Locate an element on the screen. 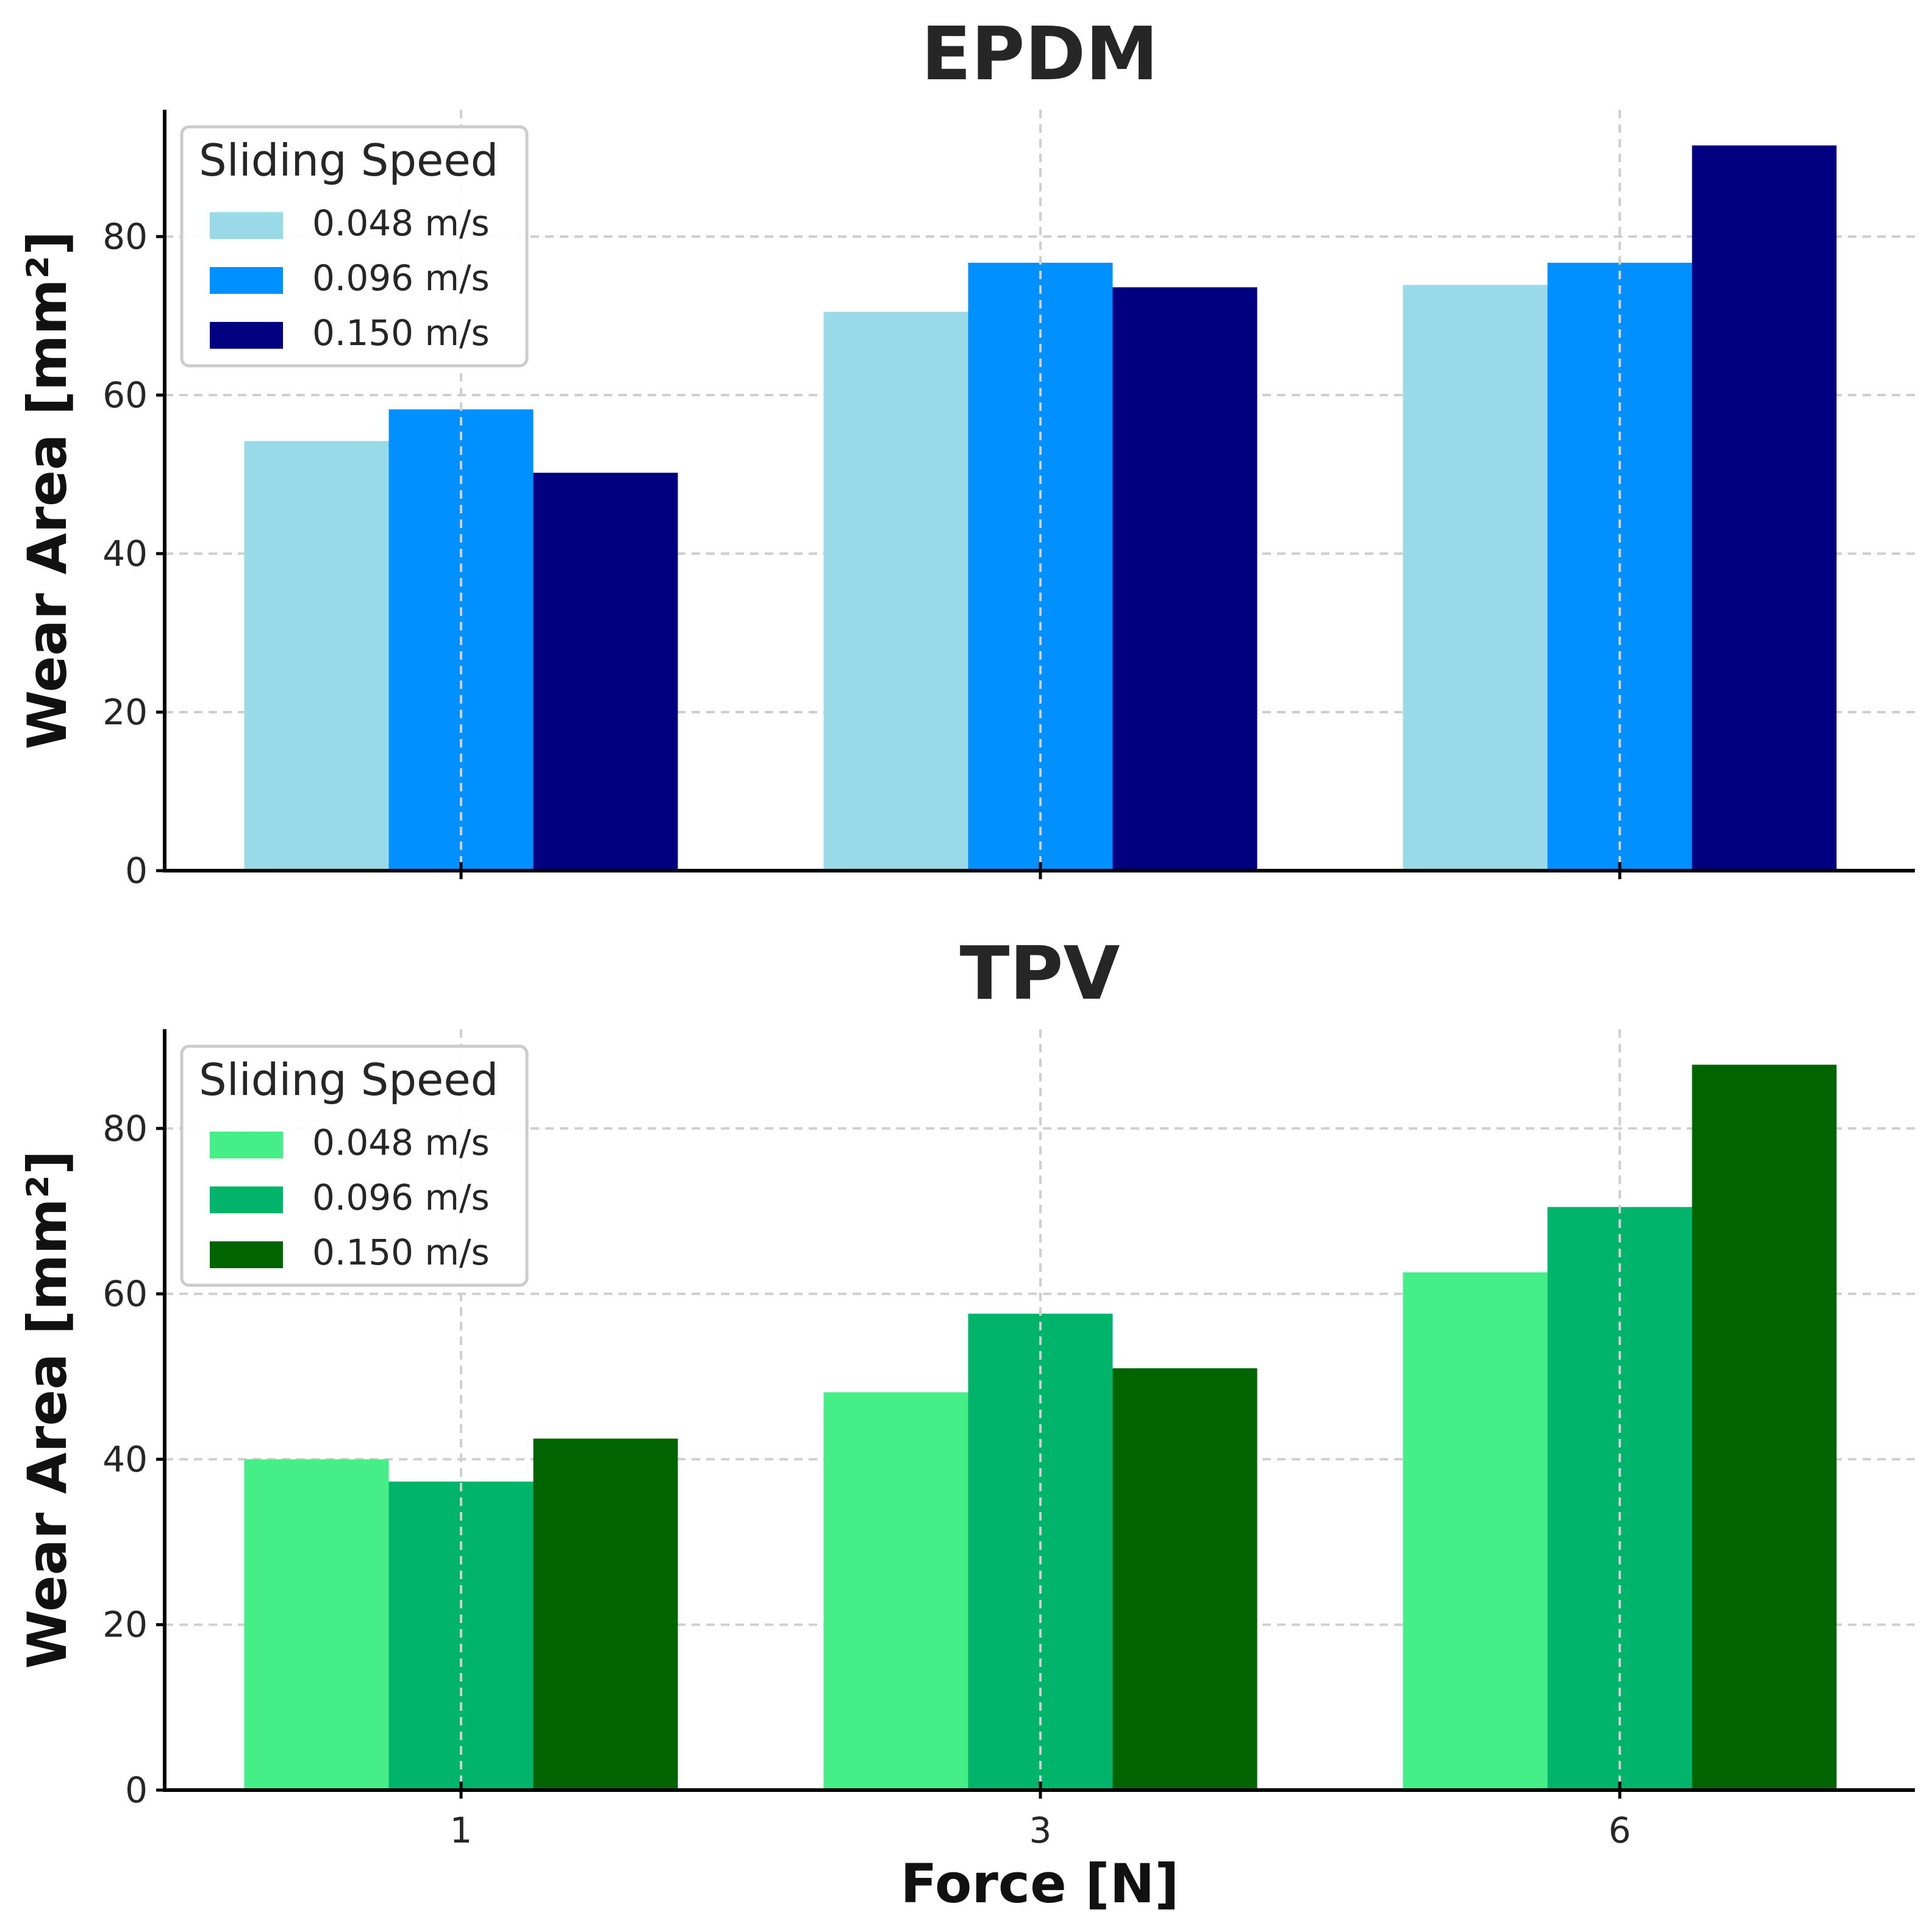 Image resolution: width=1932 pixels, height=1923 pixels. x-tick-label: 1 is located at coordinates (461, 1830).